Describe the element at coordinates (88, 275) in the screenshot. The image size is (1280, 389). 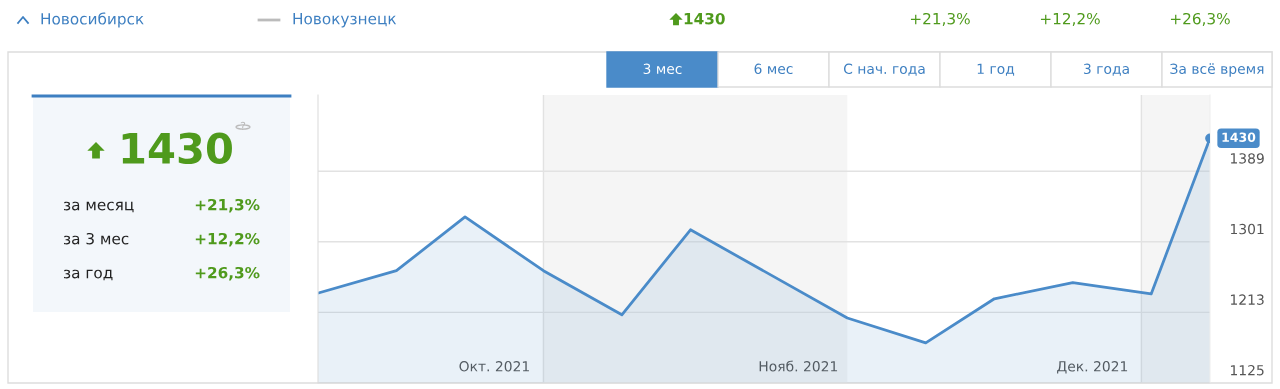
I see `text: за год` at that location.